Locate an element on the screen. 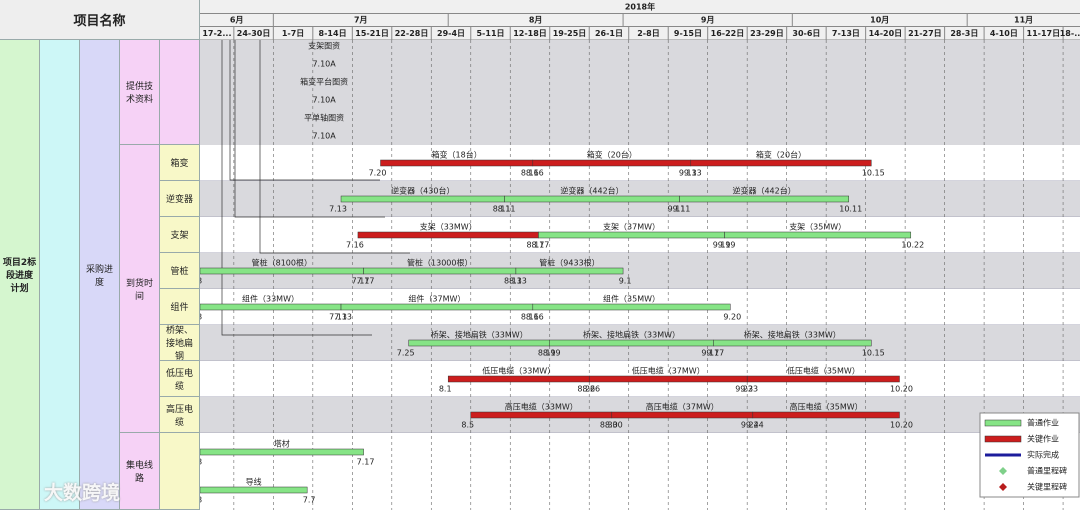 The width and height of the screenshot is (1080, 510). row-name: 逆变器 is located at coordinates (180, 199).